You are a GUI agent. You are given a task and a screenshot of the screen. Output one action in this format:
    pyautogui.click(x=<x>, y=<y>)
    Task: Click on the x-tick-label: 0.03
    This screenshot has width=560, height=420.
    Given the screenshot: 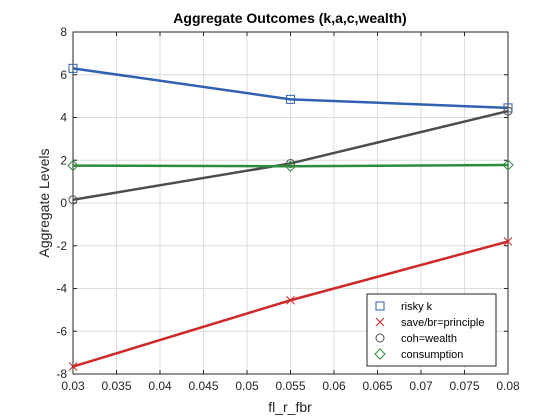 What is the action you would take?
    pyautogui.click(x=73, y=386)
    